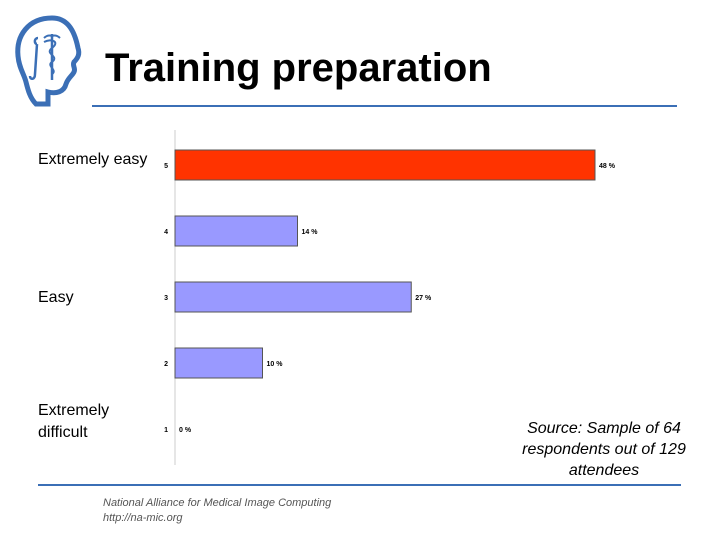 The width and height of the screenshot is (720, 540). What do you see at coordinates (423, 298) in the screenshot?
I see `value-label-3: 27 %` at bounding box center [423, 298].